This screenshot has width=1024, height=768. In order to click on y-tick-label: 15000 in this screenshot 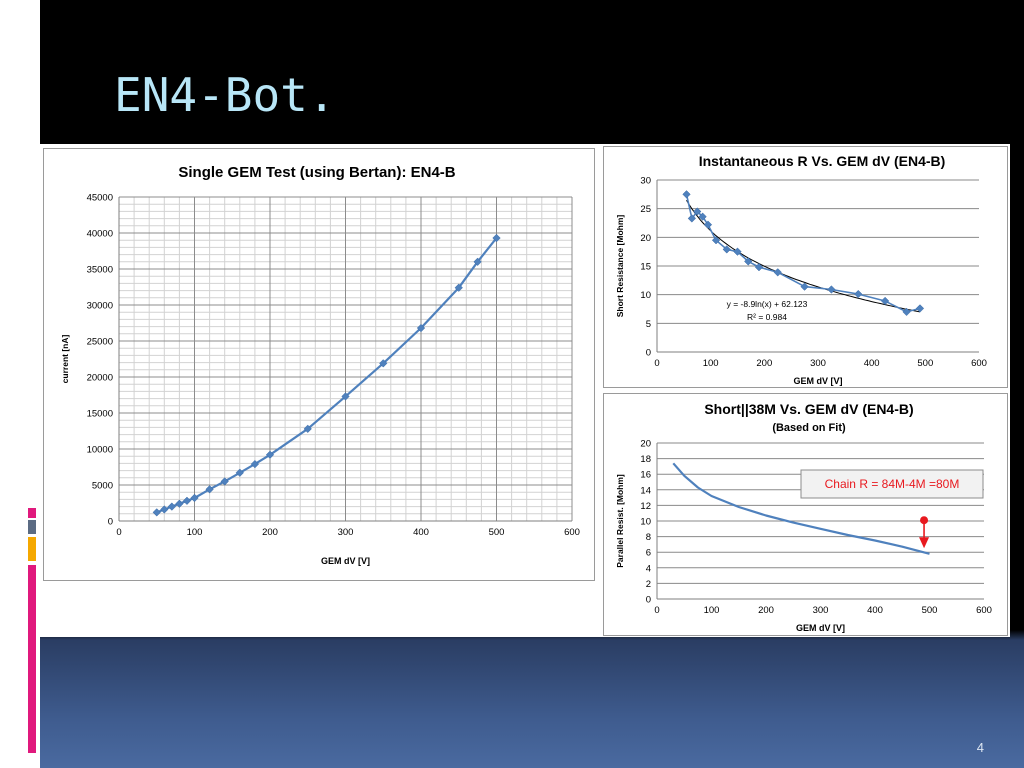, I will do `click(100, 414)`.